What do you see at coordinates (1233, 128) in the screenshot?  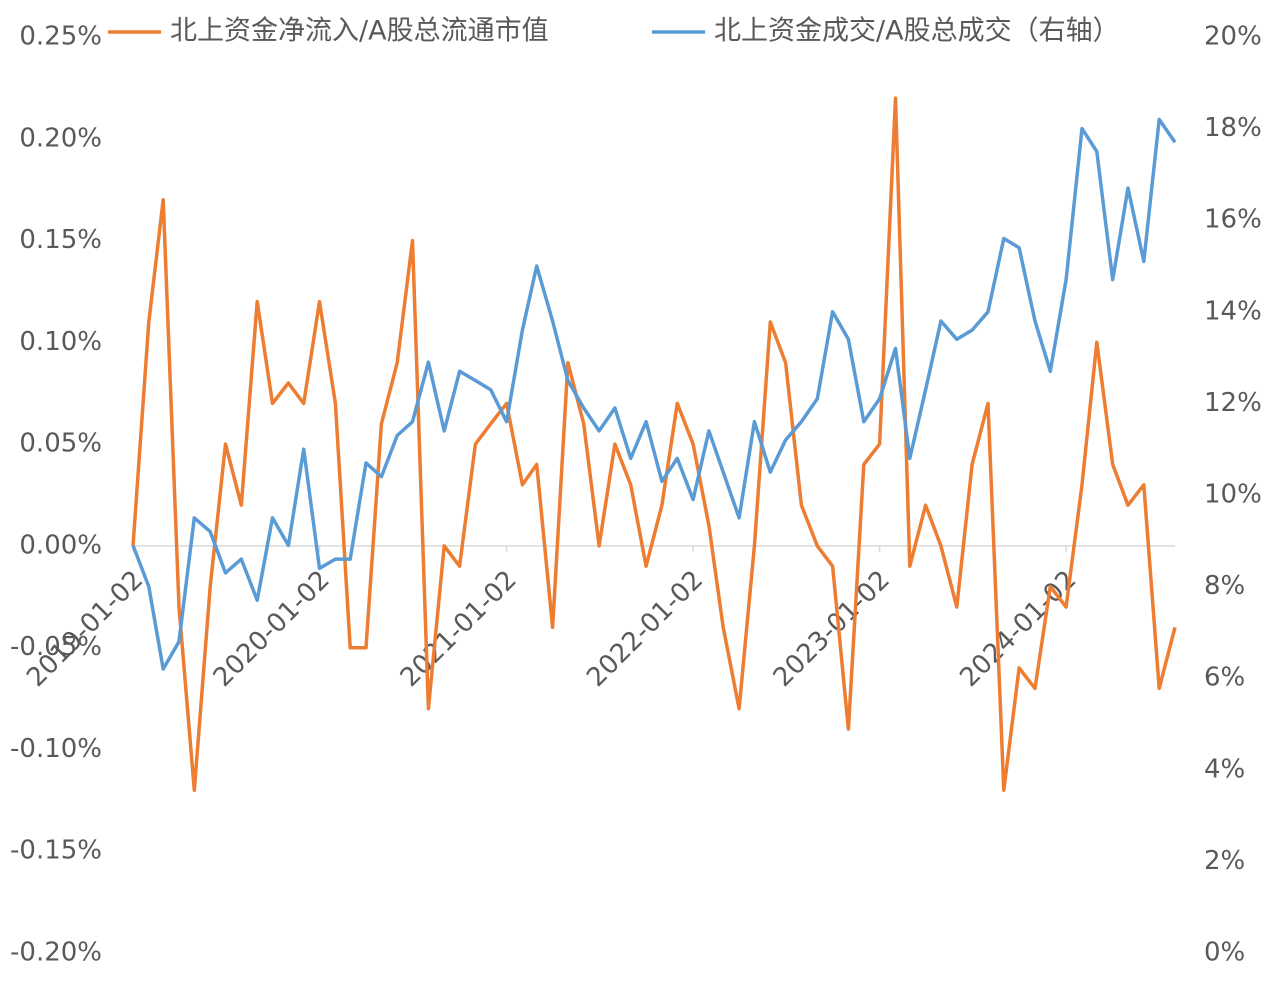 I see `y2-tick-label: 18%` at bounding box center [1233, 128].